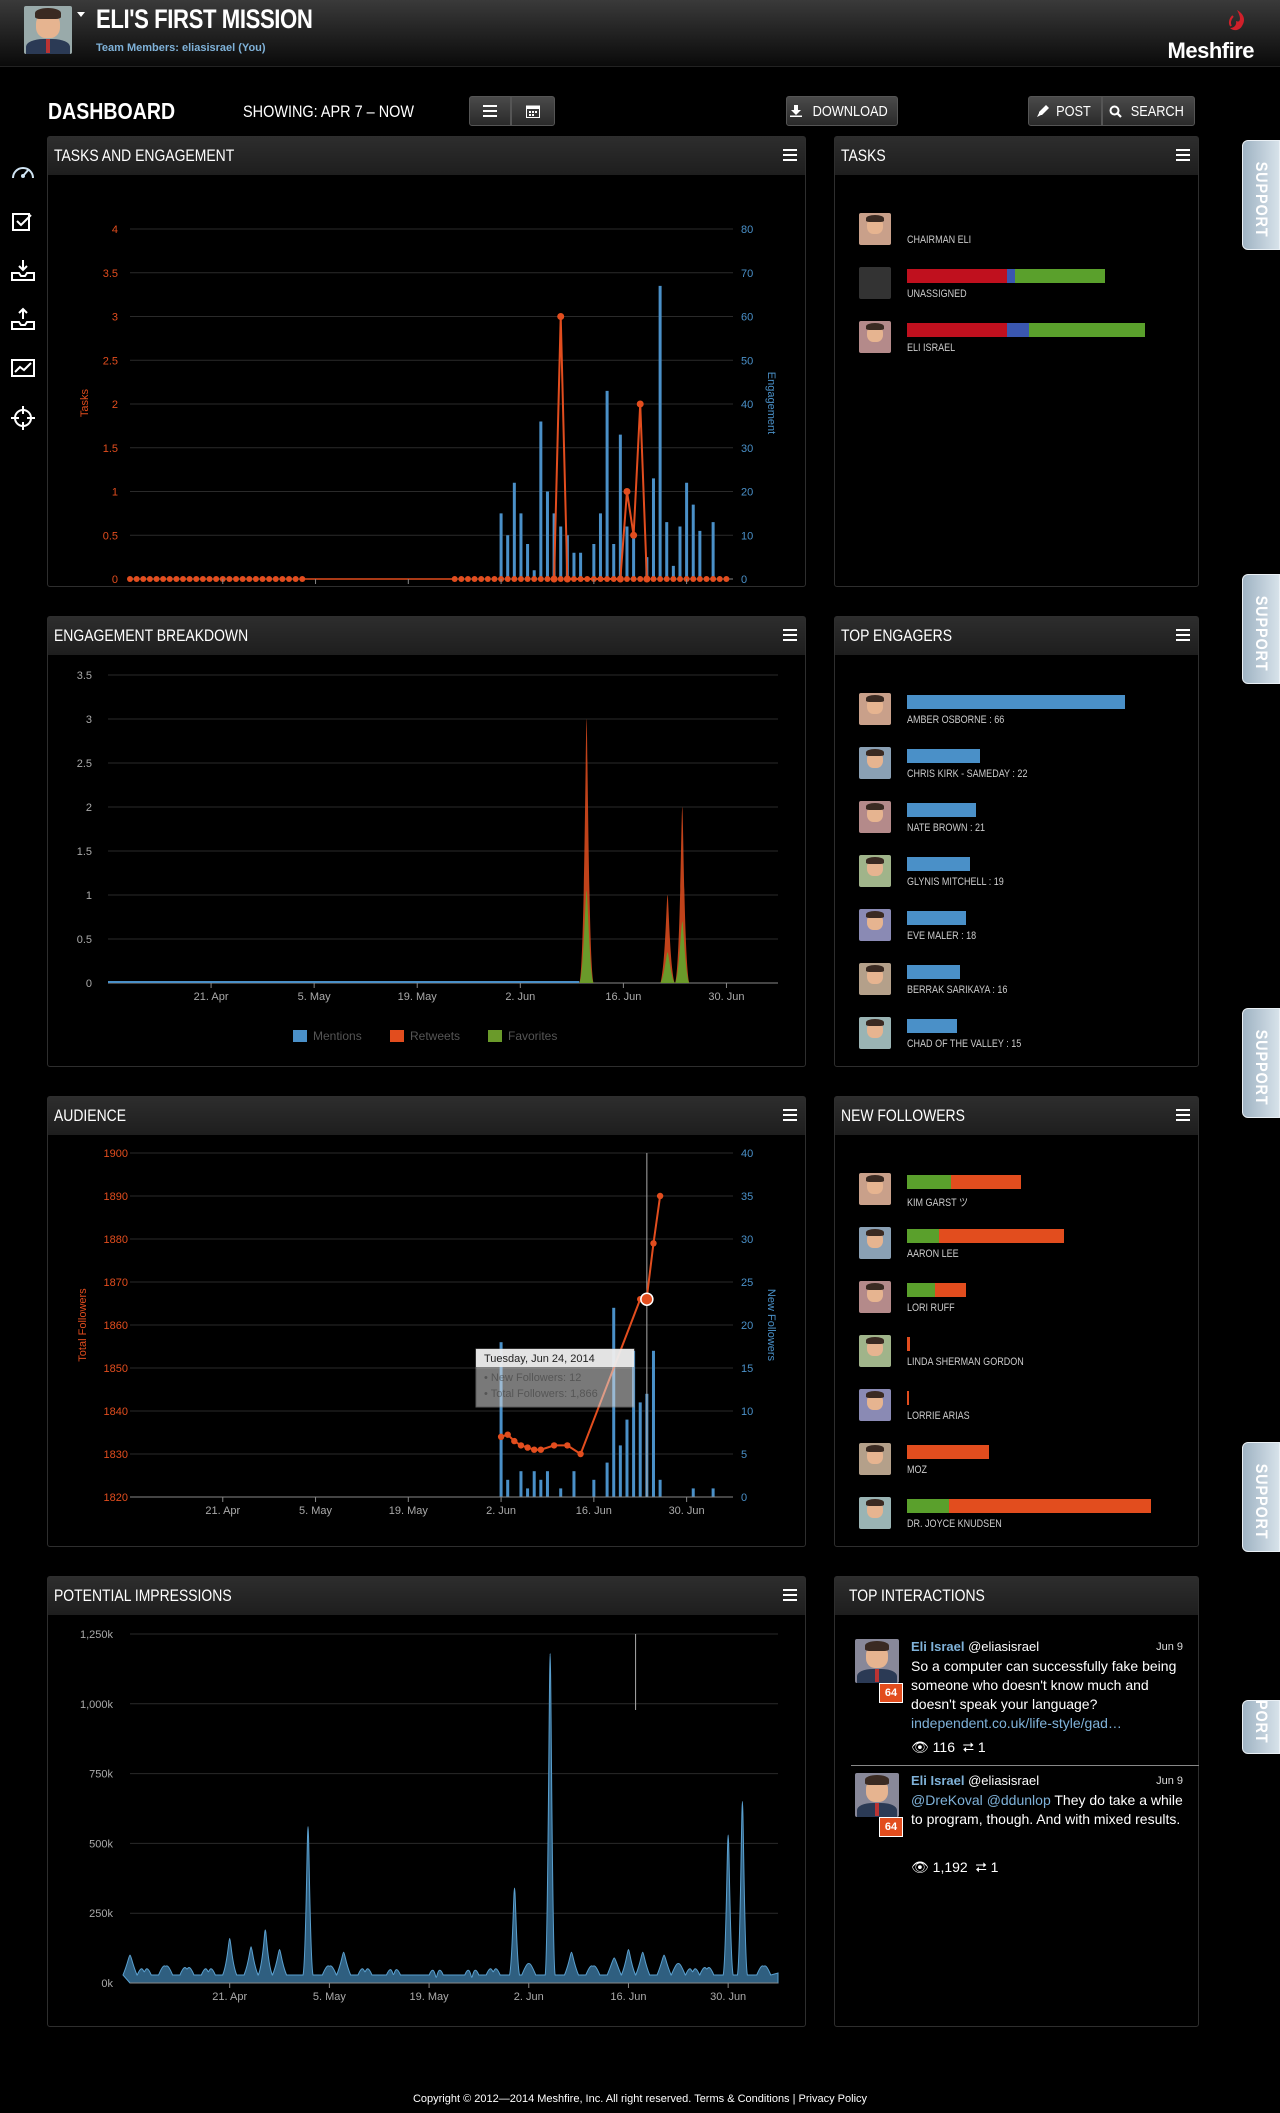 This screenshot has width=1280, height=2113. I want to click on search-button: SEARCH, so click(1148, 111).